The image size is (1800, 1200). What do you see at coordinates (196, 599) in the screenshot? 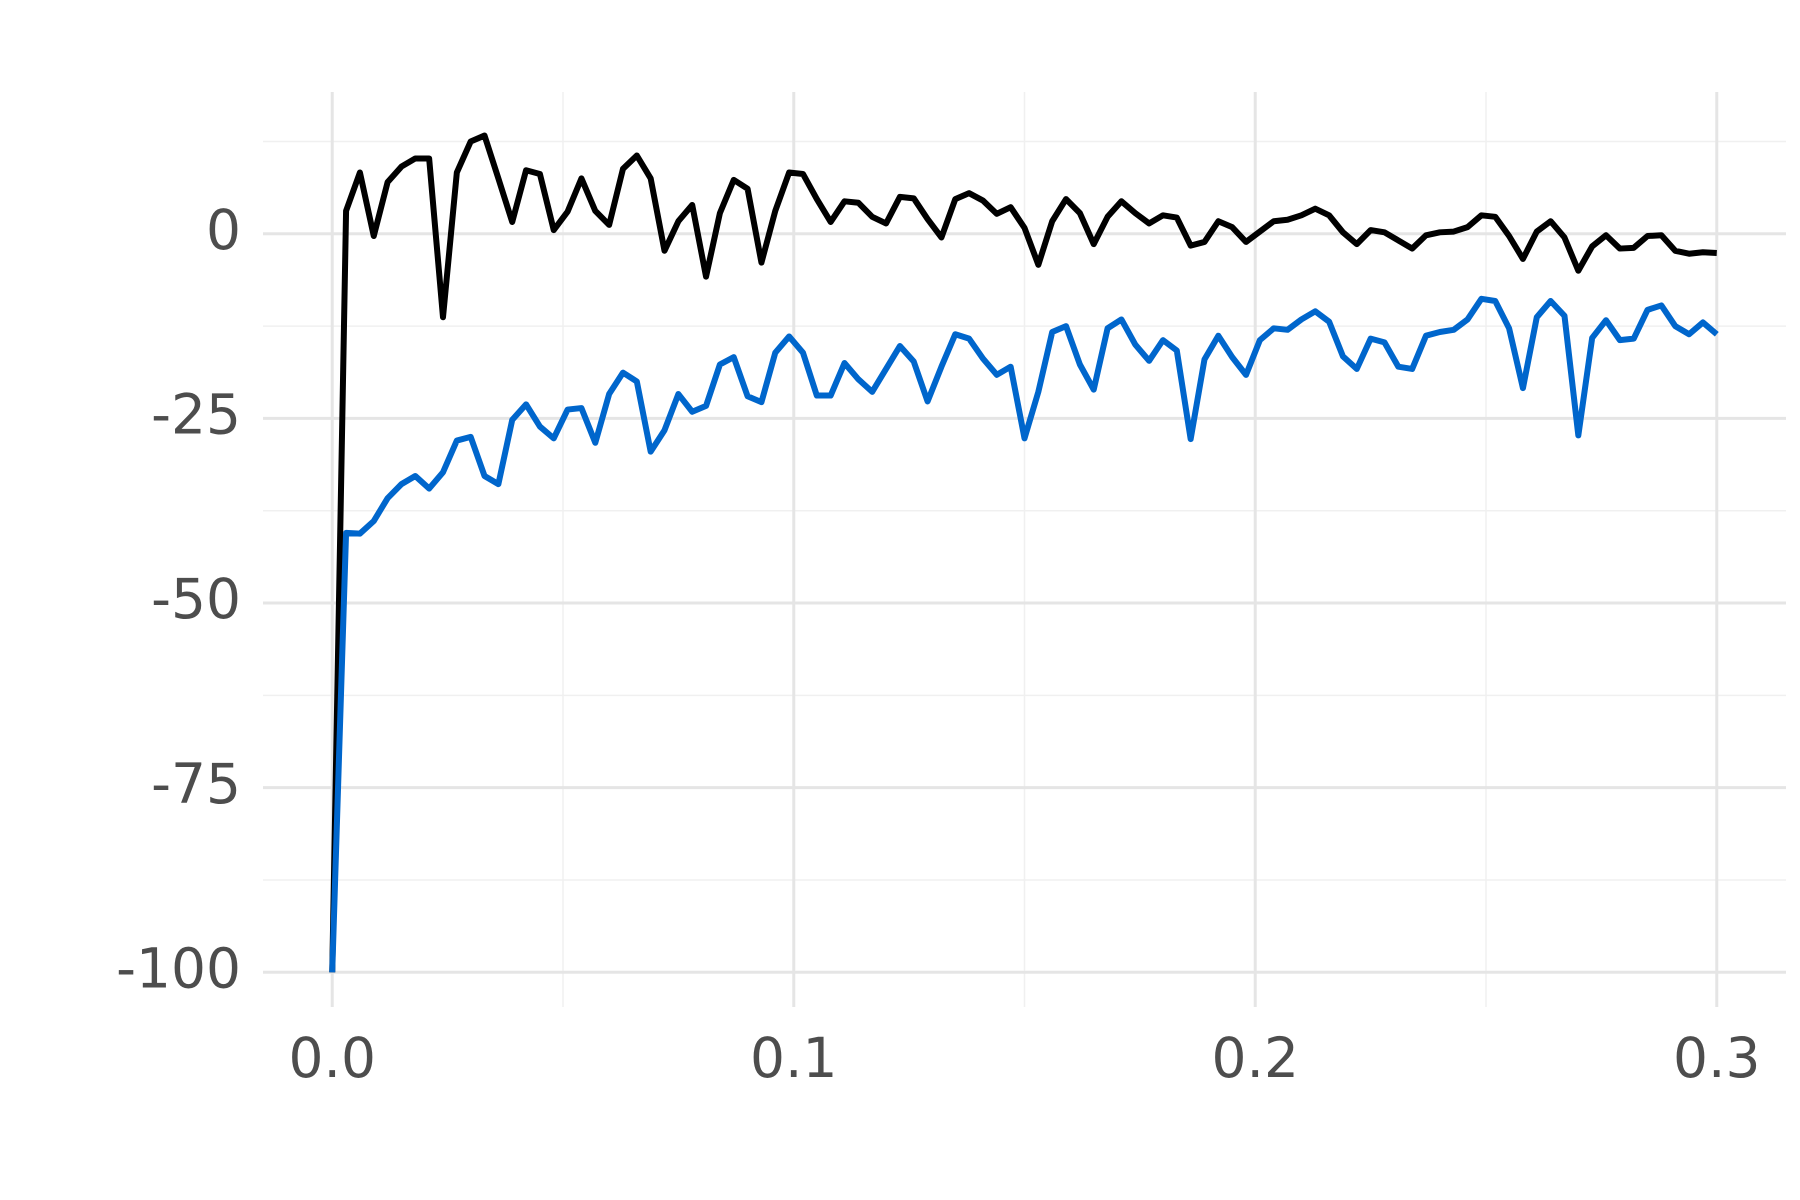
I see `y-tick-label: -50` at bounding box center [196, 599].